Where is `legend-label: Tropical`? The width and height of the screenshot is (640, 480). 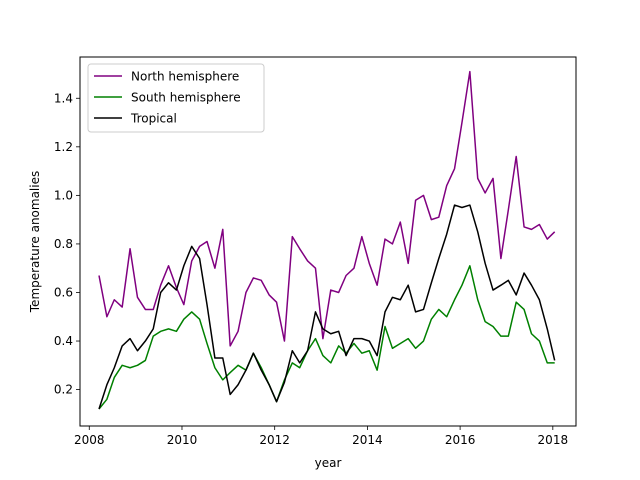
legend-label: Tropical is located at coordinates (153, 119).